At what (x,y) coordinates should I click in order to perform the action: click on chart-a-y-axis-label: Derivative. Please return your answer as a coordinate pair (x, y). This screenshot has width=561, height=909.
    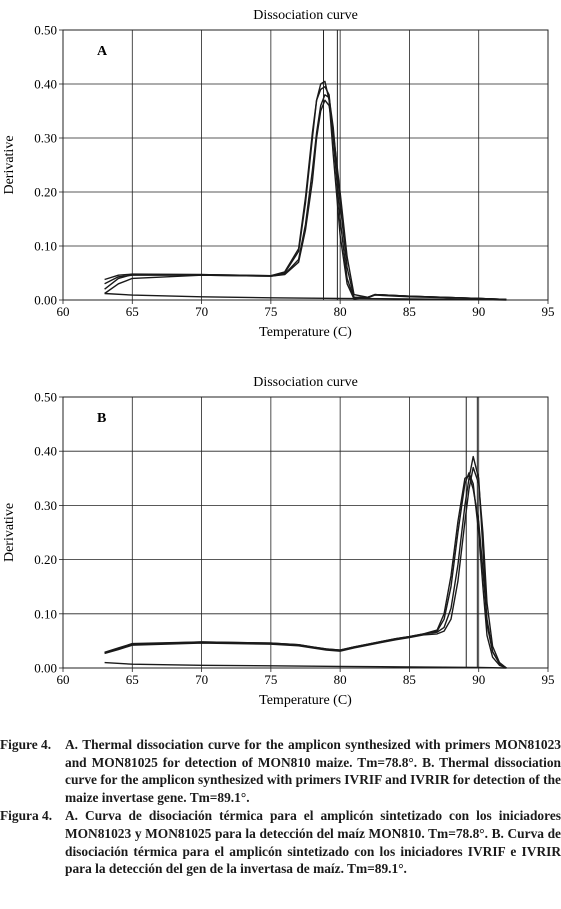
    Looking at the image, I should click on (9, 164).